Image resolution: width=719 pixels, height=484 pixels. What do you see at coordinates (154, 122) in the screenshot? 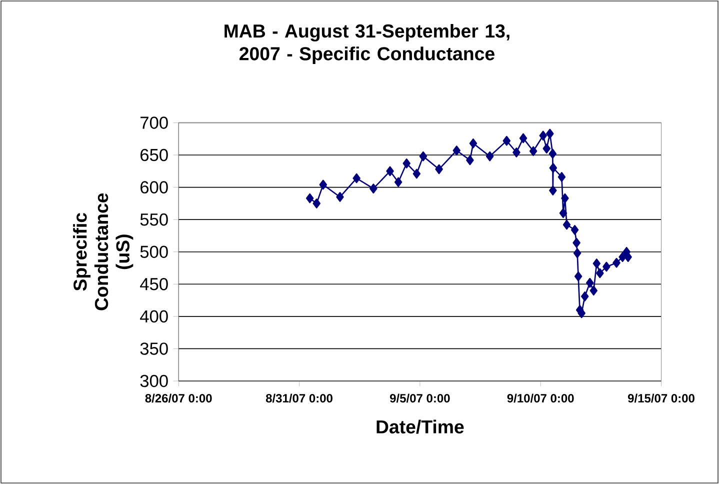
I see `y-tick-label: 700` at bounding box center [154, 122].